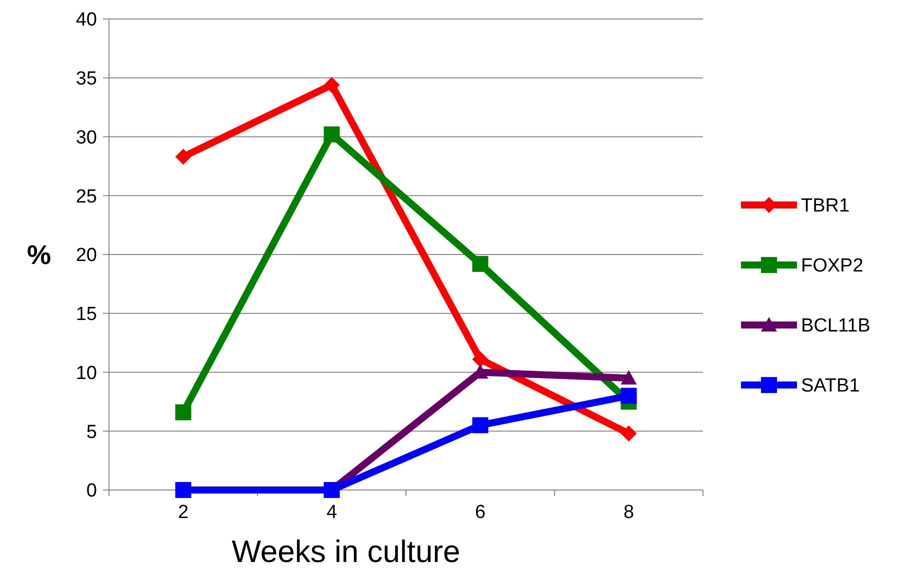  Describe the element at coordinates (86, 20) in the screenshot. I see `y-tick-label: 40` at that location.